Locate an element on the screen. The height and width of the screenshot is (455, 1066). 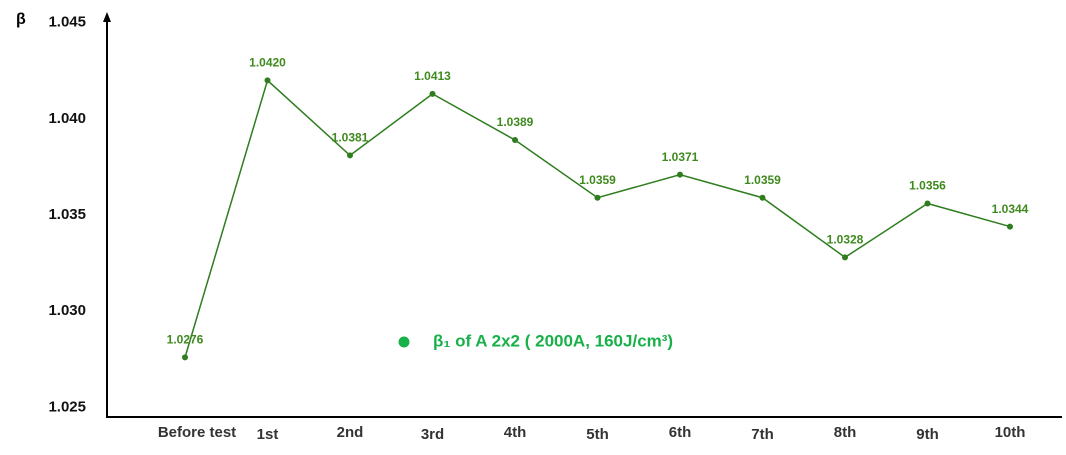
y-tick-label: 1.045 is located at coordinates (67, 22).